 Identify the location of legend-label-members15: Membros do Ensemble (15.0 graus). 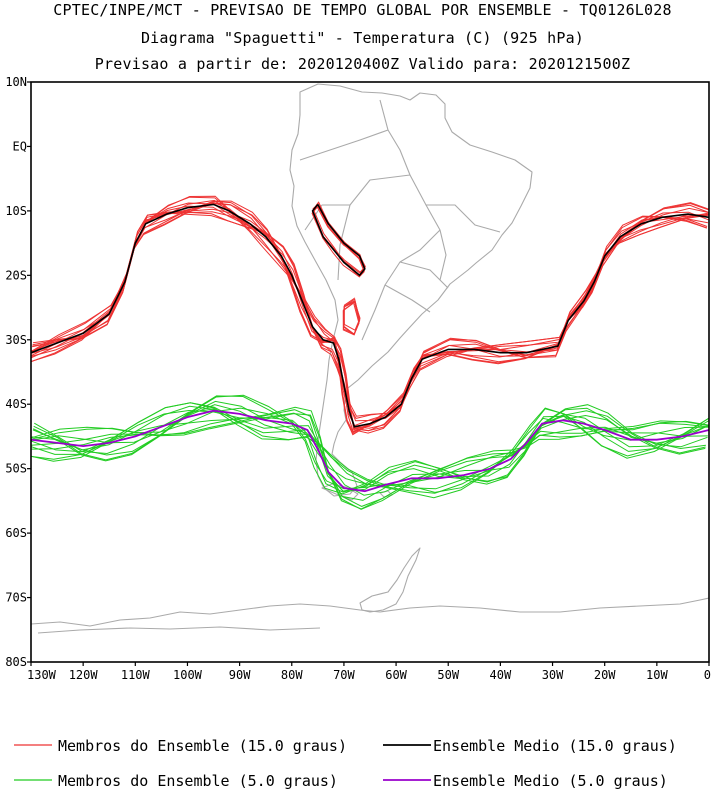
(202, 746).